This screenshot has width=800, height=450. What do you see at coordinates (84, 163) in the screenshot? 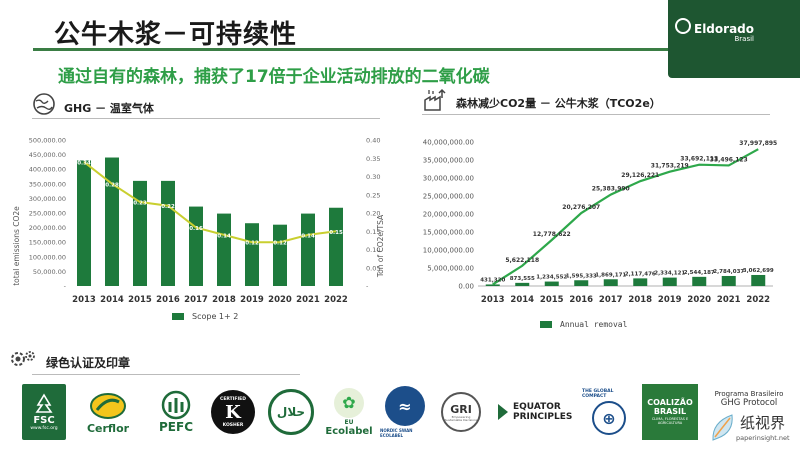
I see `intensity-value-label: 0.34` at bounding box center [84, 163].